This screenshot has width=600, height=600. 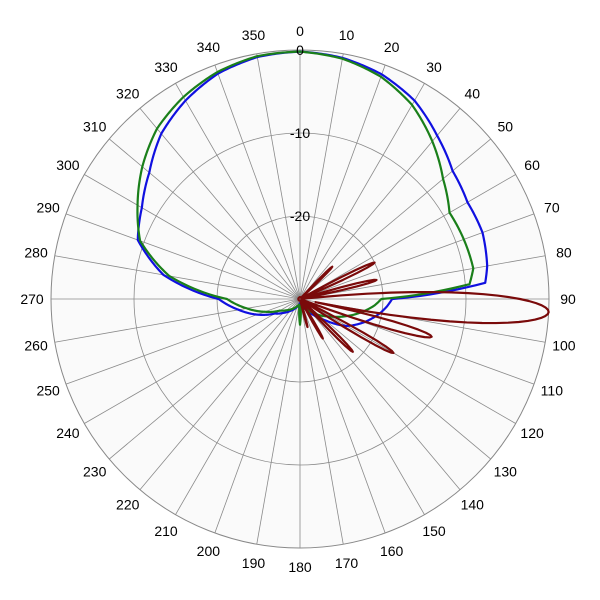 What do you see at coordinates (564, 346) in the screenshot?
I see `angle-tick-label: 100` at bounding box center [564, 346].